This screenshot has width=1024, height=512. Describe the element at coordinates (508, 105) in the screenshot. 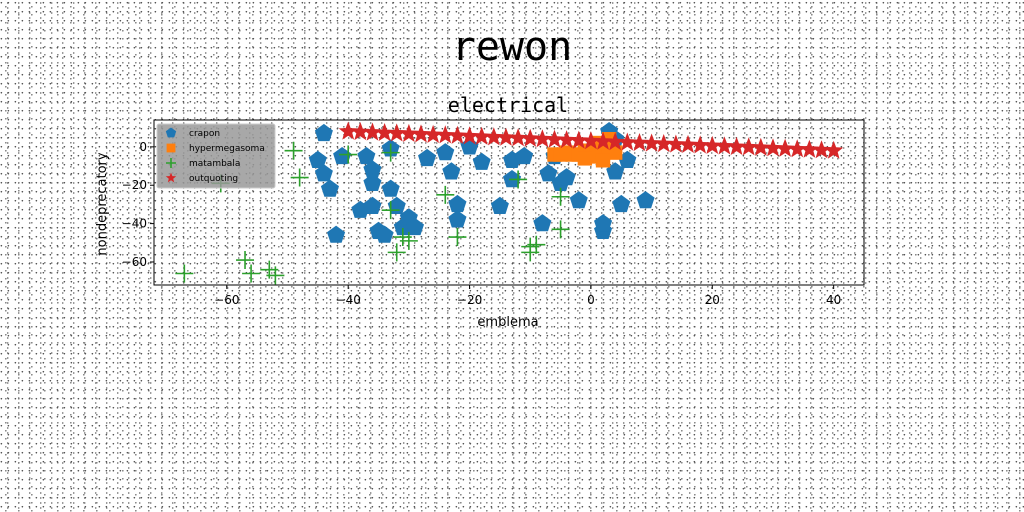

I see `chart-title: electrical` at that location.